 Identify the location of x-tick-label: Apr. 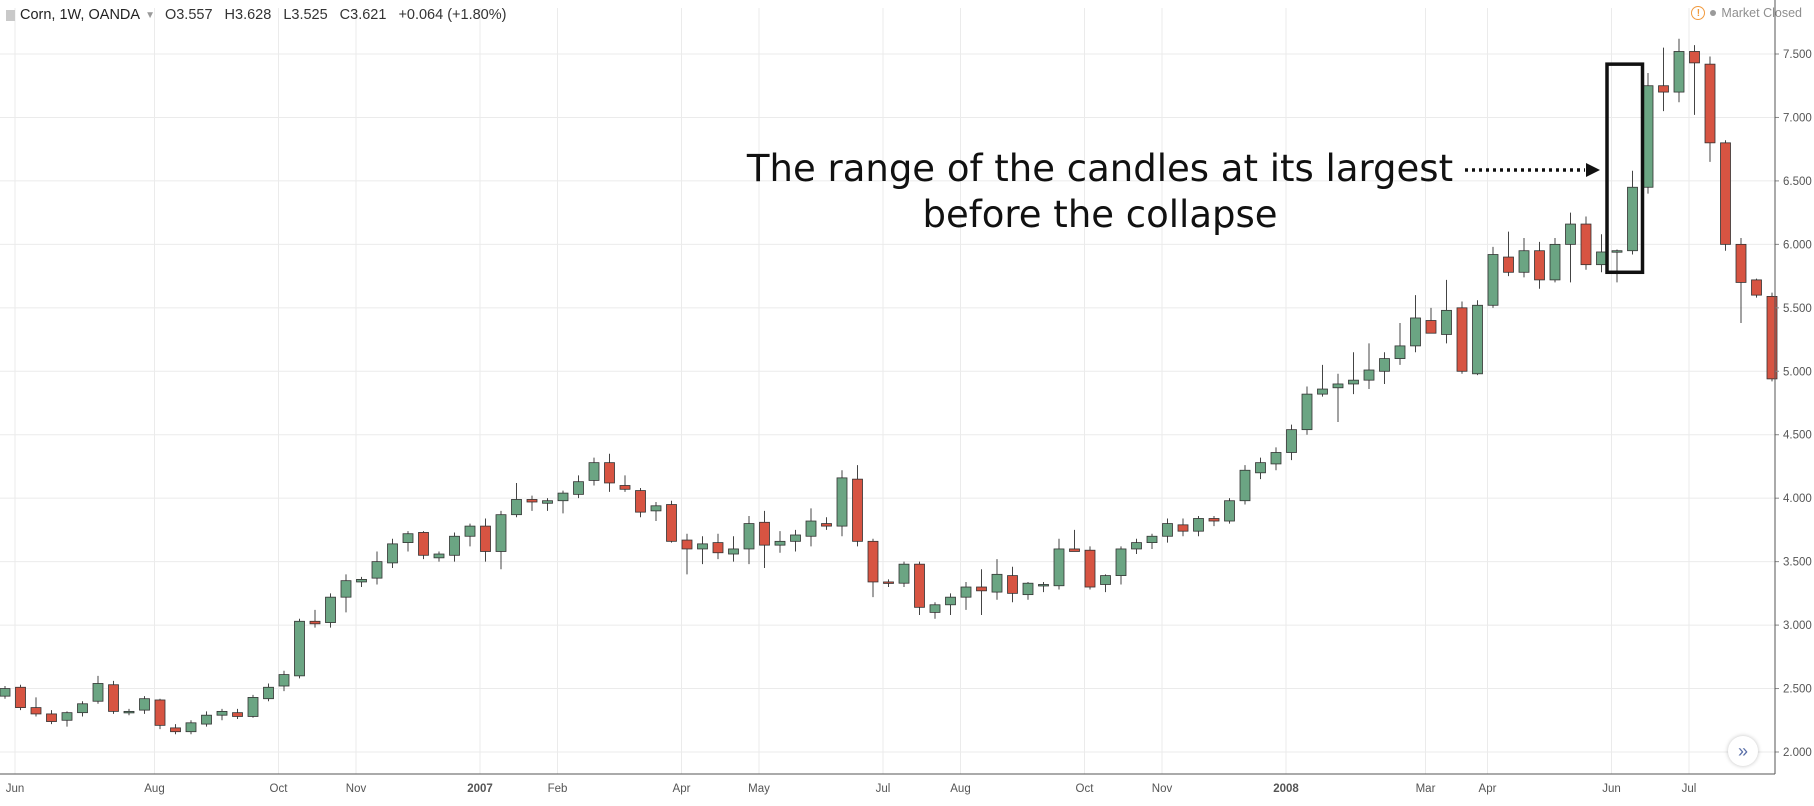
(682, 789).